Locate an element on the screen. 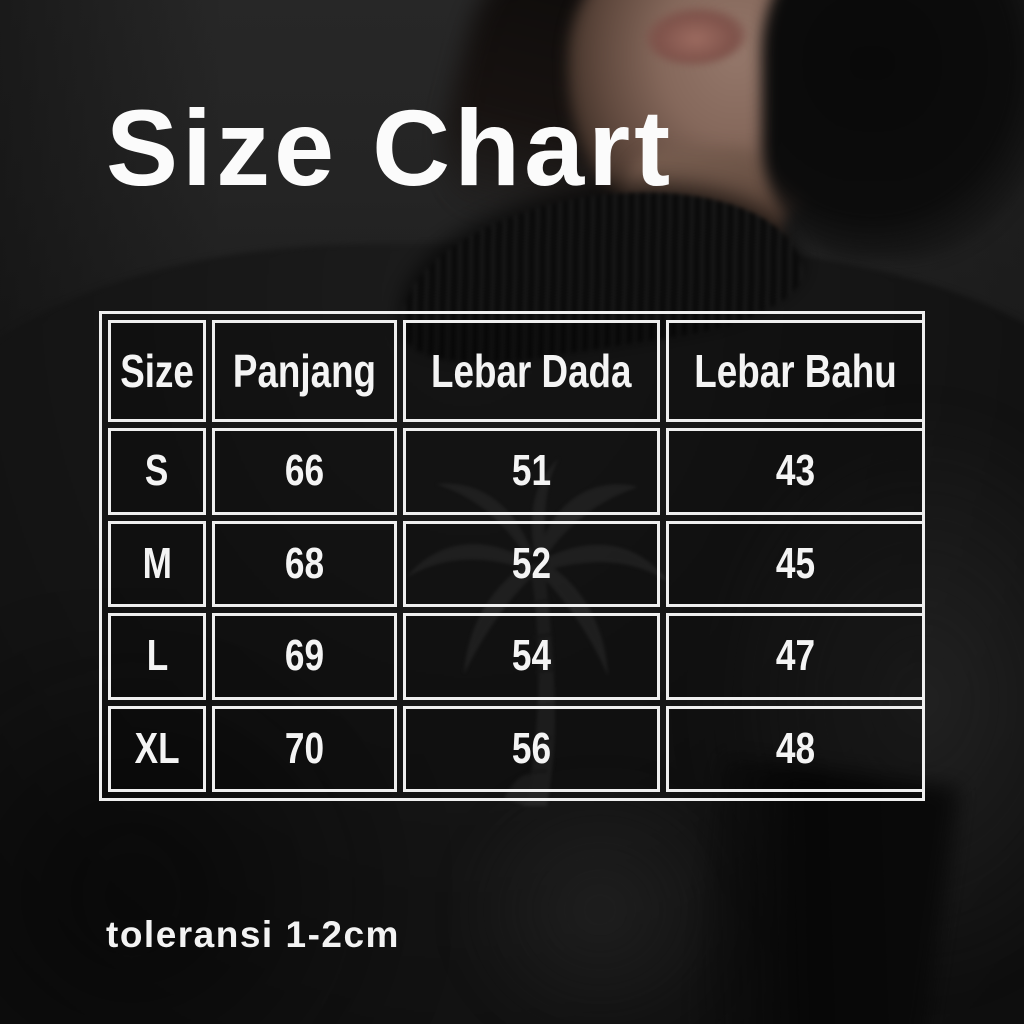 The image size is (1024, 1024). table-cell-size-l: L is located at coordinates (157, 656).